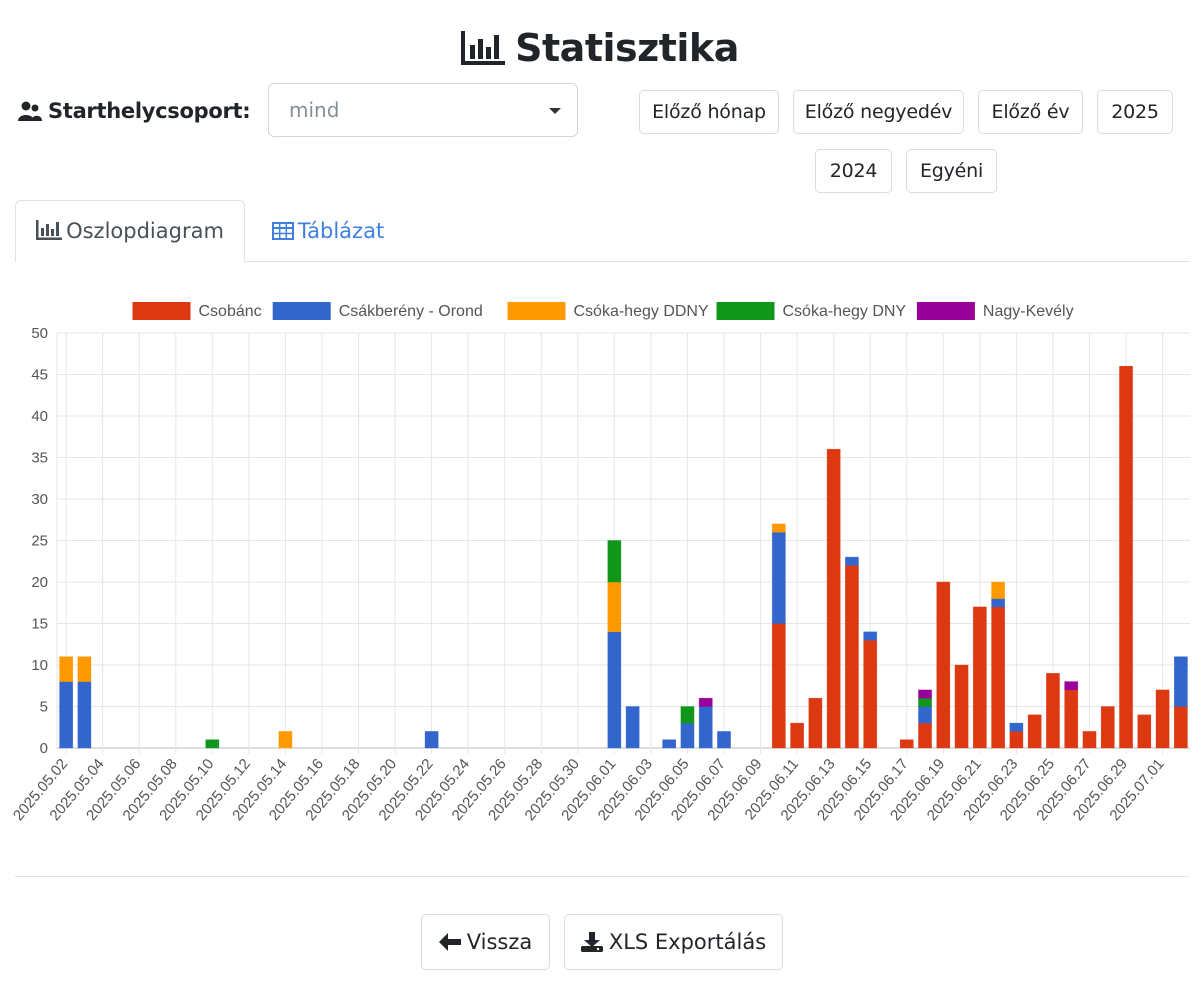 The height and width of the screenshot is (991, 1200). What do you see at coordinates (39, 541) in the screenshot?
I see `y-tick-label: 25` at bounding box center [39, 541].